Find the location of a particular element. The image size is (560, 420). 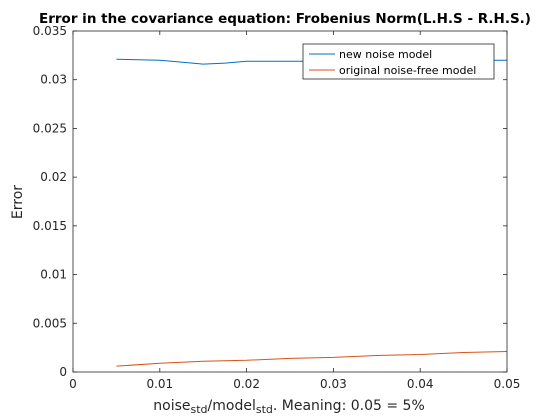

y-tick-label: 0.035 is located at coordinates (50, 31).